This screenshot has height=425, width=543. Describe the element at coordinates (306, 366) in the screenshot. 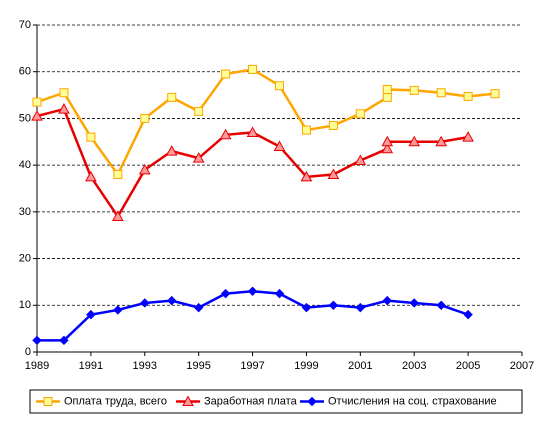

I see `x-tick-label: 1999` at that location.